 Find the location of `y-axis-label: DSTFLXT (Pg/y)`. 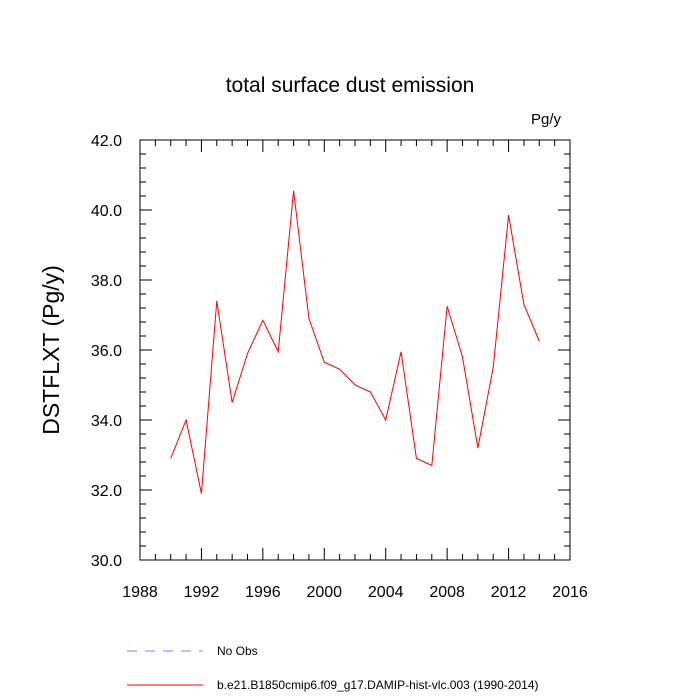

y-axis-label: DSTFLXT (Pg/y) is located at coordinates (51, 350).